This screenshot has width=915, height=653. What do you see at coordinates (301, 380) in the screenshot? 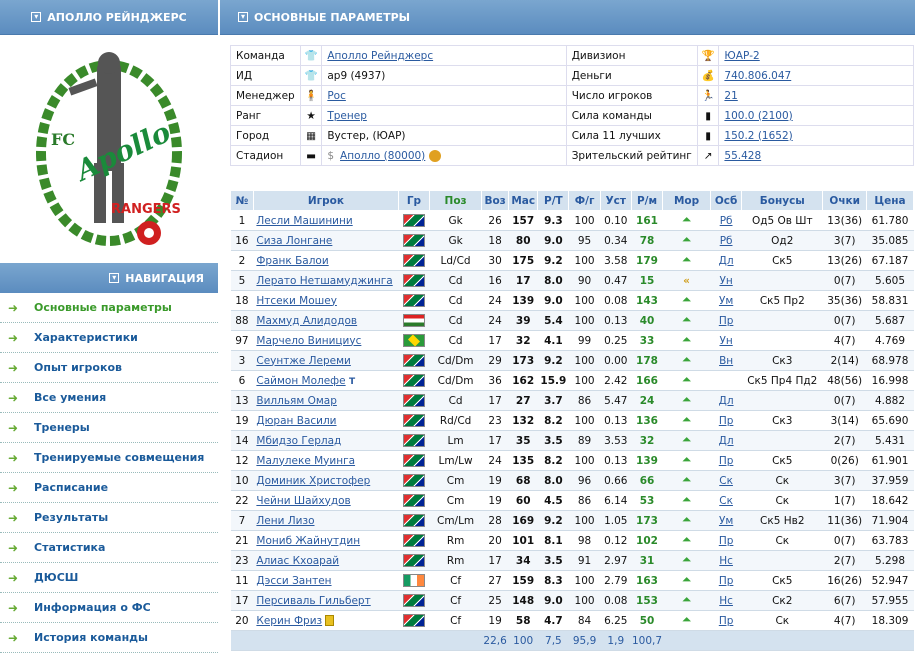
I see `player-link: Саймон Молефе` at bounding box center [301, 380].